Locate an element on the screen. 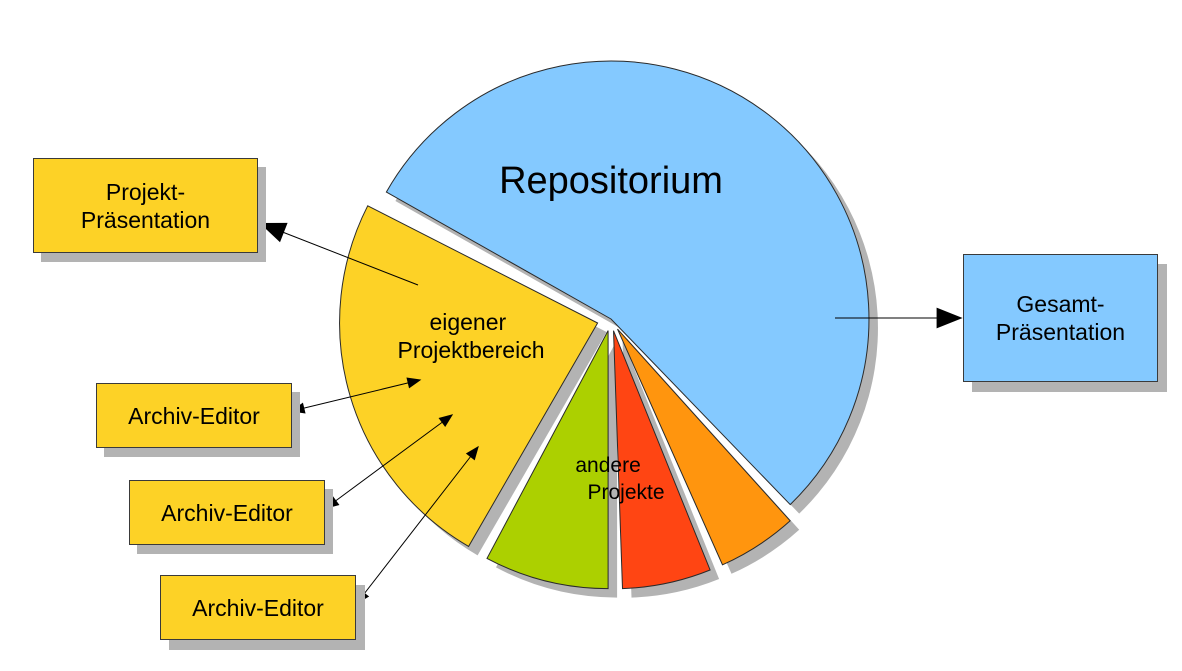 This screenshot has height=671, width=1182. red-project-slice is located at coordinates (662, 460).